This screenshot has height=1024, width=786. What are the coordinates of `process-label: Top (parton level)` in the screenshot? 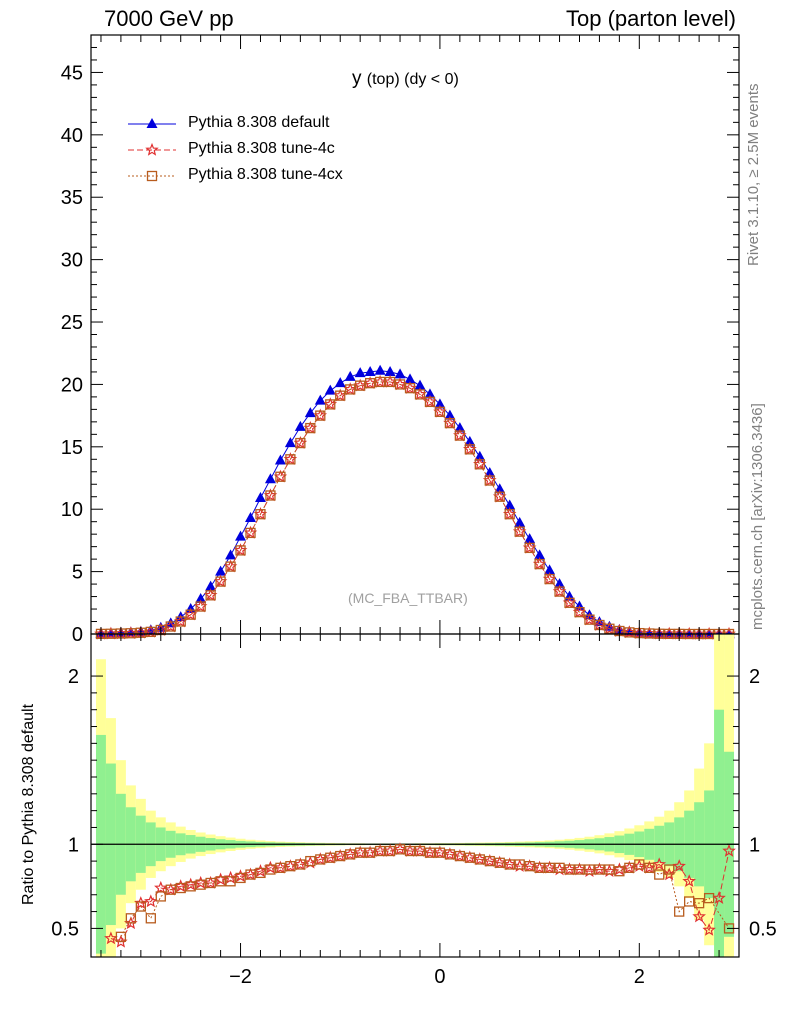 It's located at (651, 18).